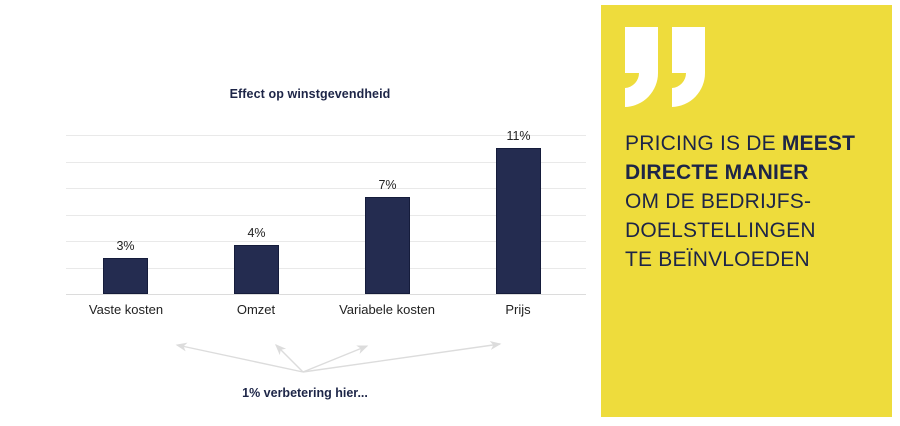  Describe the element at coordinates (818, 143) in the screenshot. I see `quote-line-1-bold: MEEST` at that location.